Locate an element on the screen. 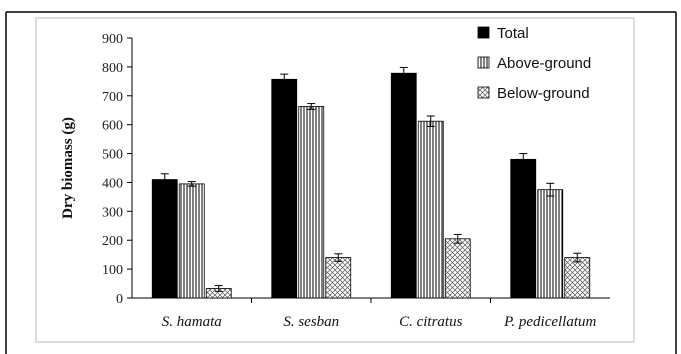  x-category-label: S. sesban is located at coordinates (311, 322).